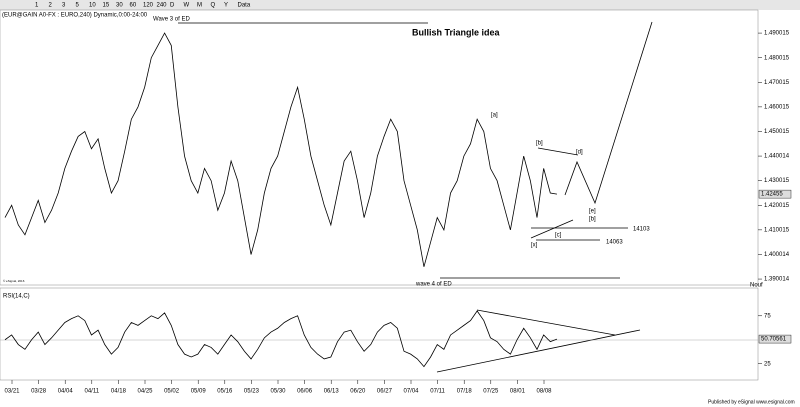  What do you see at coordinates (119, 6) in the screenshot?
I see `toolbar-button: 30` at bounding box center [119, 6].